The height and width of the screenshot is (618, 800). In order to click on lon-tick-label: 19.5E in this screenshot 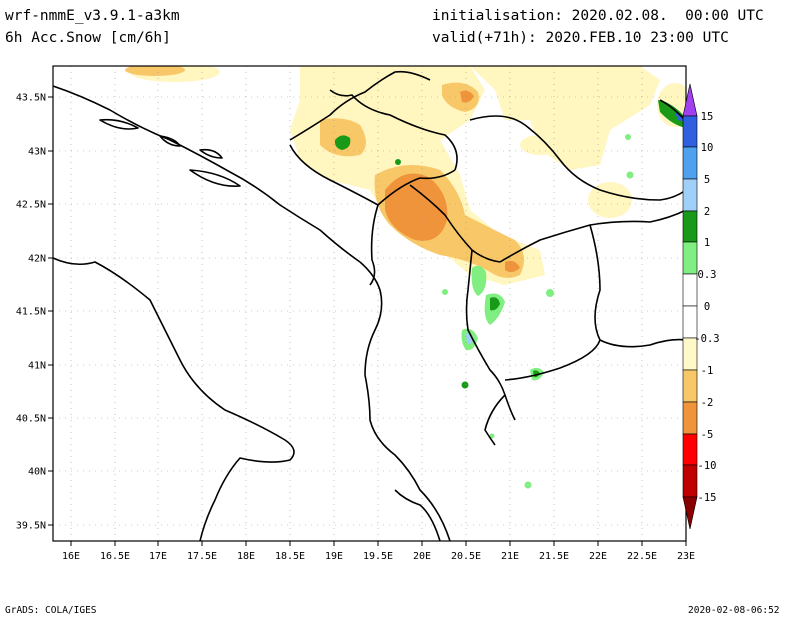, I will do `click(378, 556)`.